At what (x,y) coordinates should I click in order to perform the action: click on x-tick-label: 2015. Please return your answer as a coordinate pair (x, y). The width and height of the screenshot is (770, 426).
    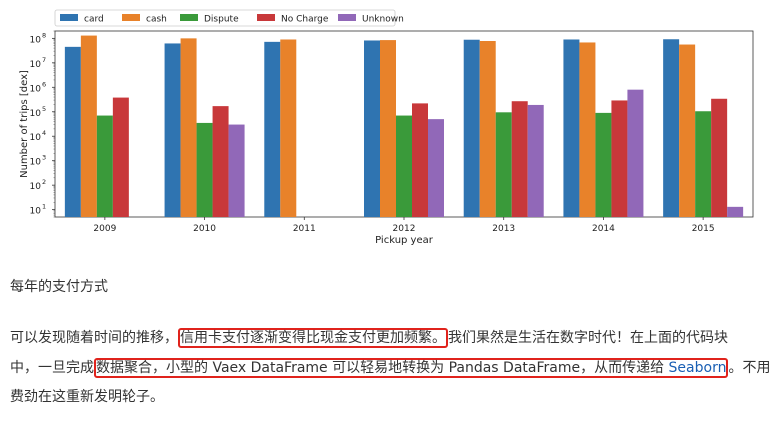
    Looking at the image, I should click on (703, 229).